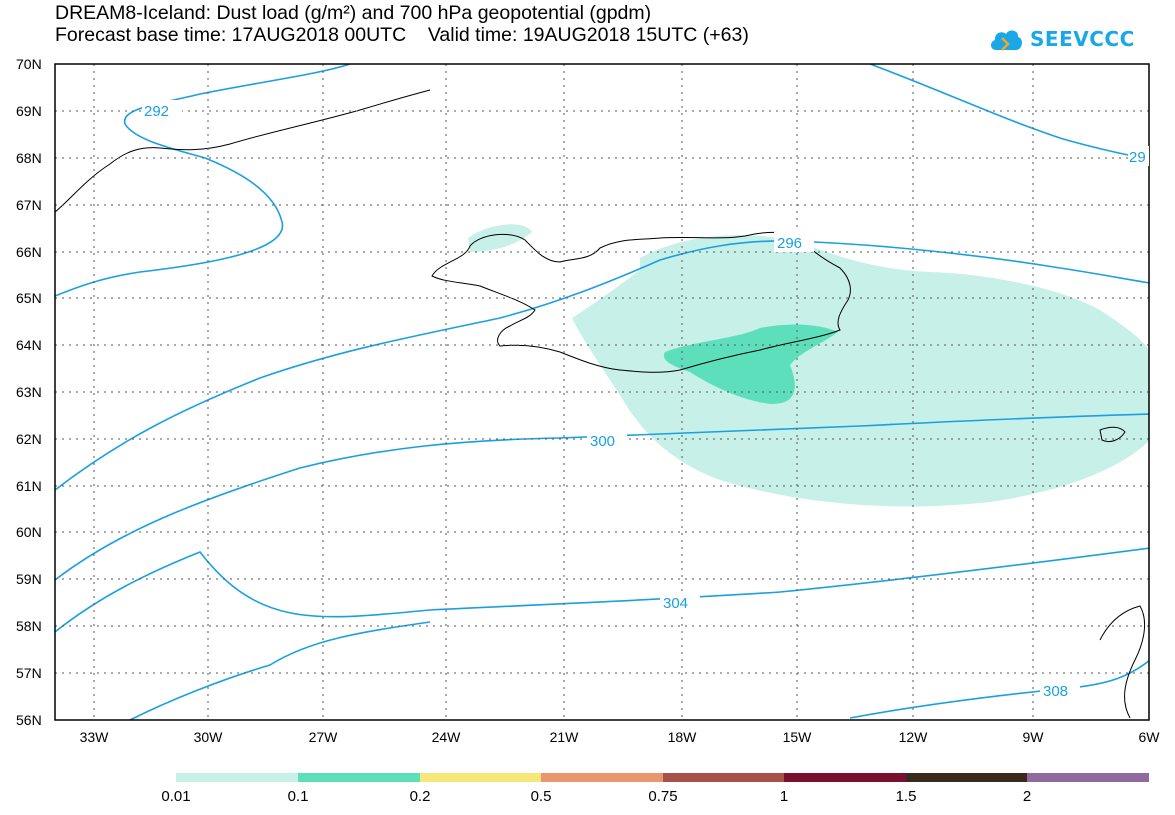  I want to click on faroe-coast, so click(1112, 434).